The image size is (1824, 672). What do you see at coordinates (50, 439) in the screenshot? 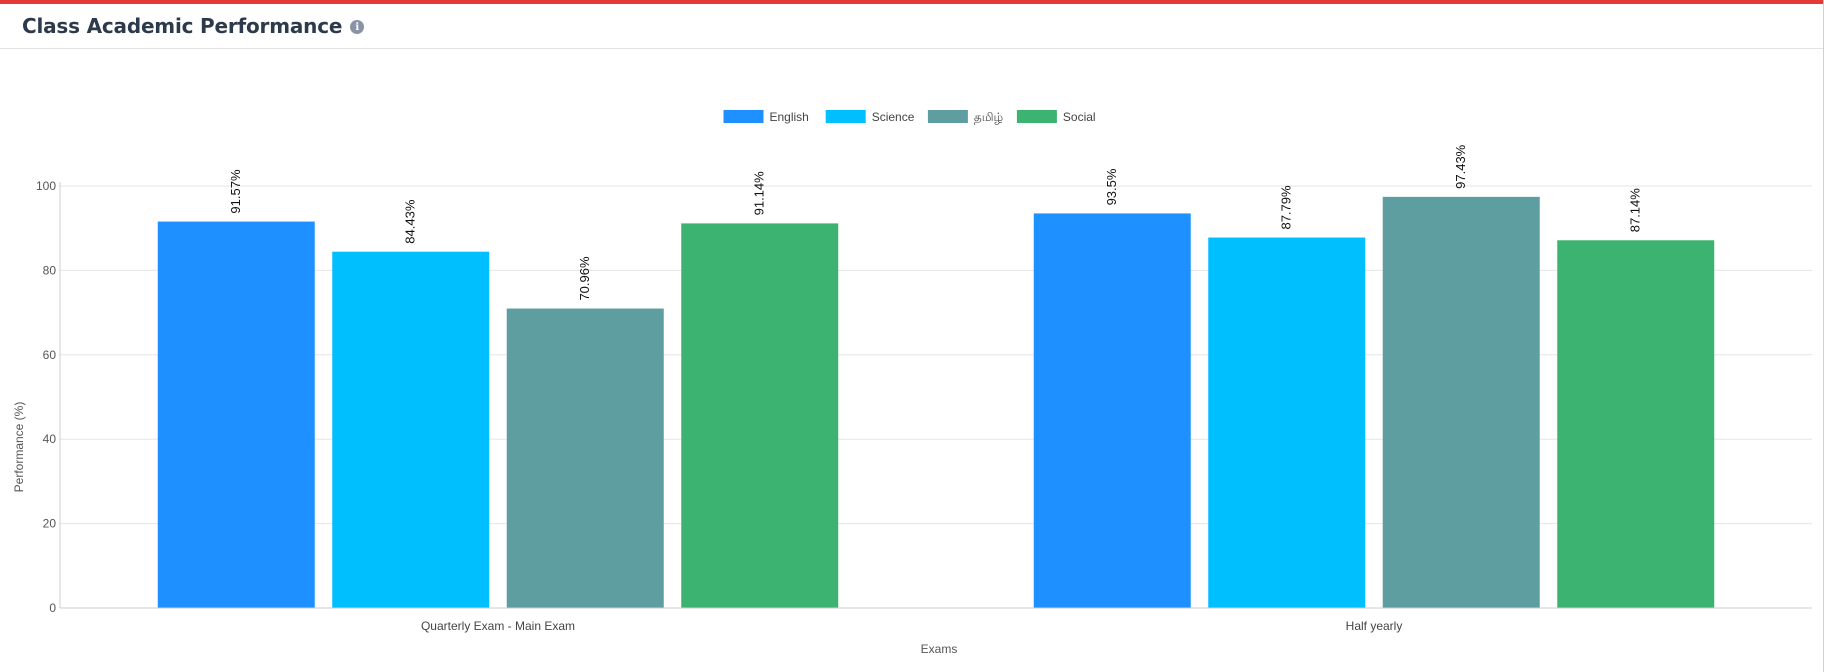
I see `y-tick-label: 40` at bounding box center [50, 439].